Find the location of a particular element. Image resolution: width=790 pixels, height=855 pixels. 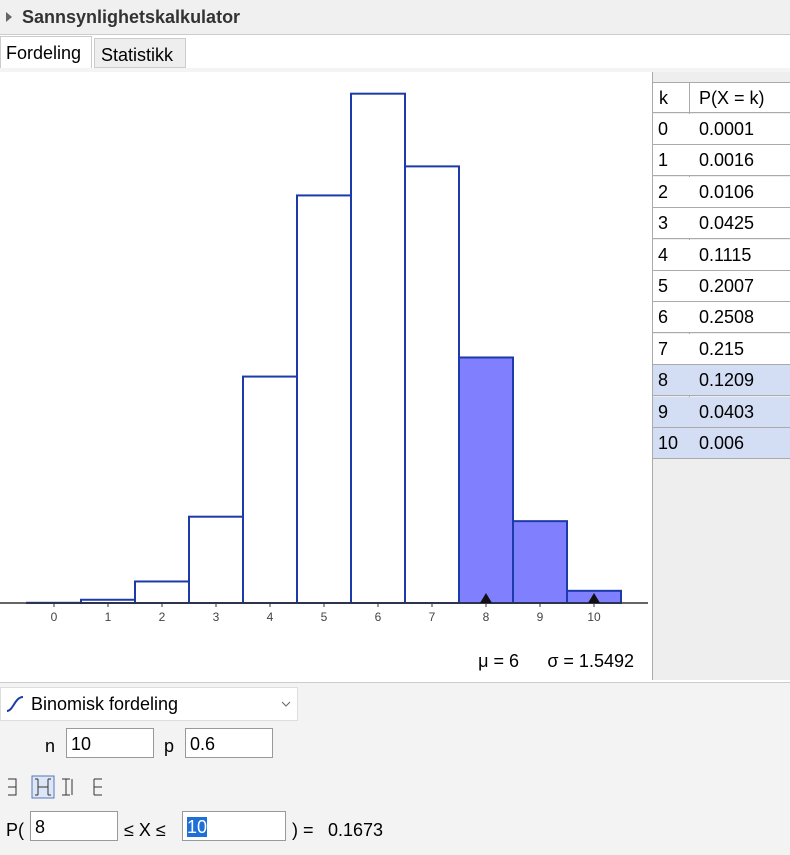

table-row: 1 0.0016 is located at coordinates (721, 161).